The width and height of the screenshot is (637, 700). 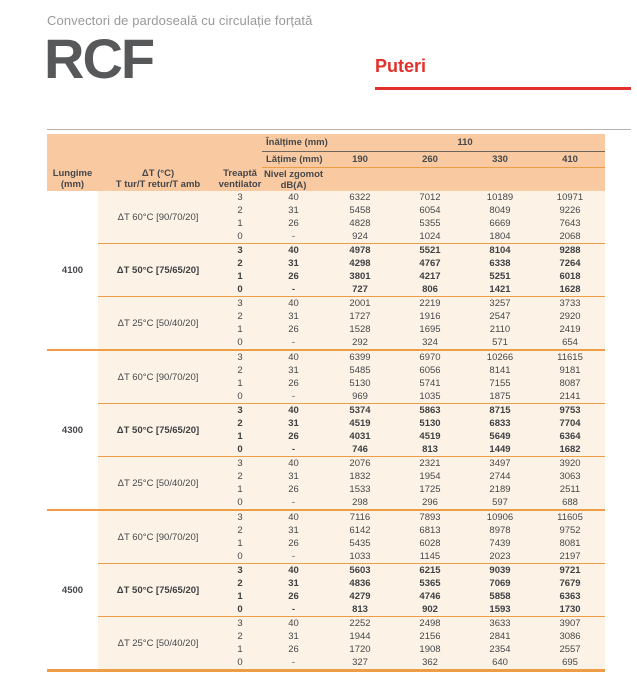 What do you see at coordinates (500, 159) in the screenshot?
I see `width-value: 330` at bounding box center [500, 159].